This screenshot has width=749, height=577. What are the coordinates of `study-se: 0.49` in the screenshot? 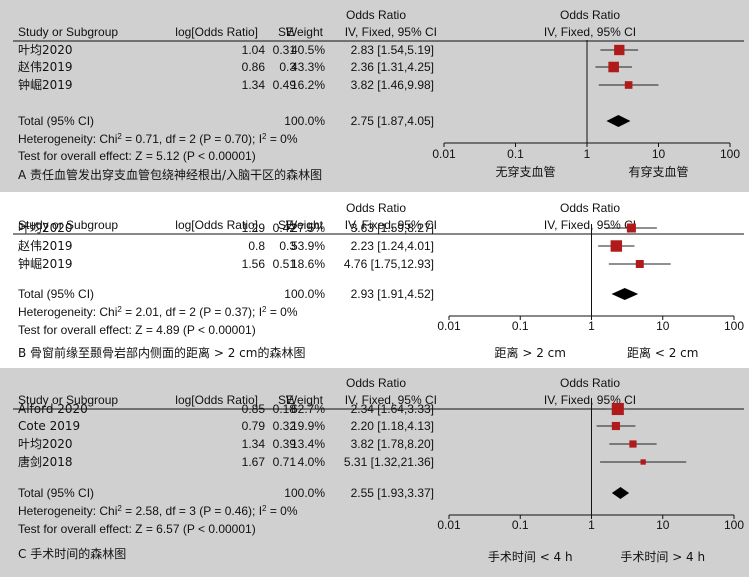 It's located at (285, 85).